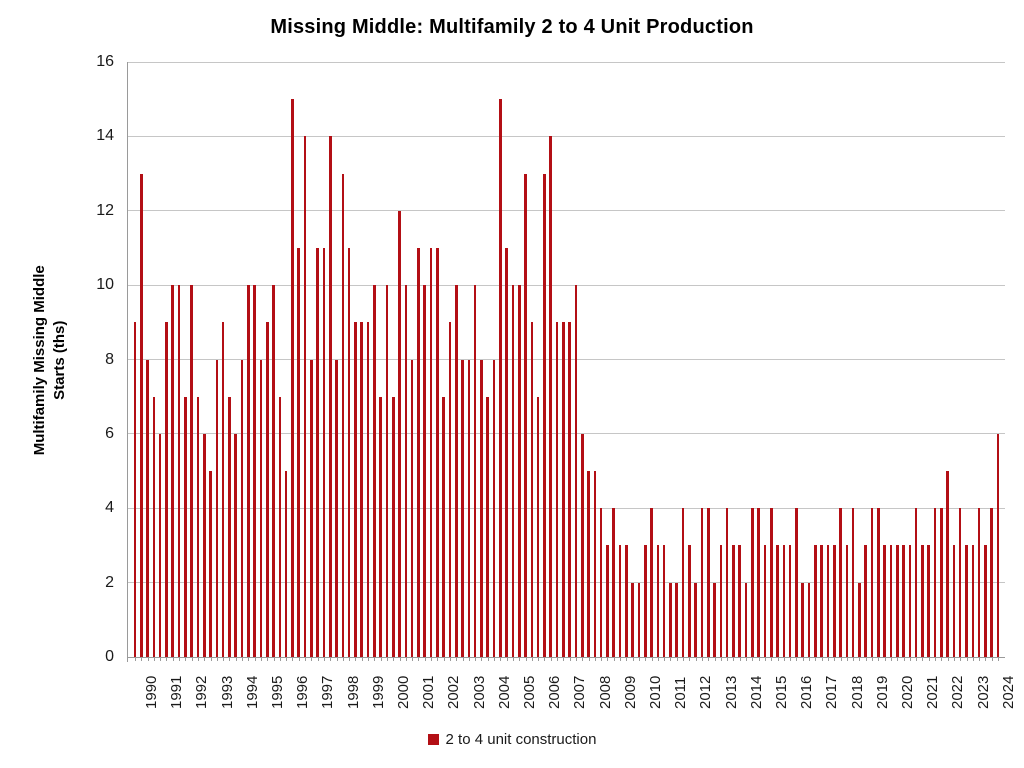 The image size is (1024, 768). What do you see at coordinates (425, 471) in the screenshot?
I see `bar-q47` at bounding box center [425, 471].